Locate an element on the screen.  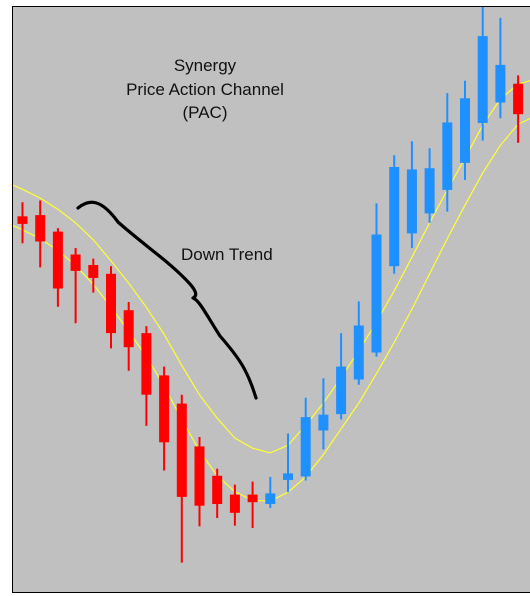
down-trend-label: Down Trend is located at coordinates (227, 254).